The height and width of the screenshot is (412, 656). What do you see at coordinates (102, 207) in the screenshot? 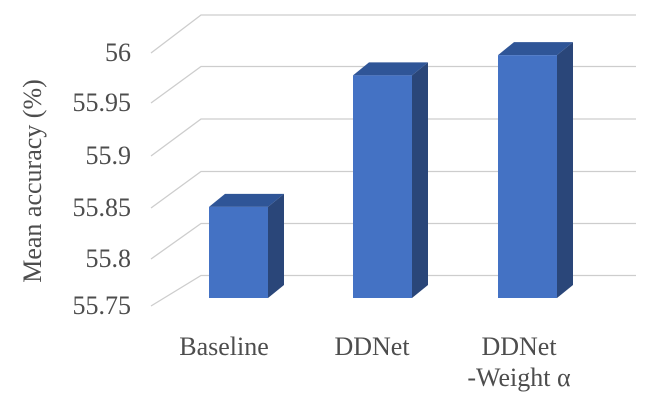
I see `y-tick-label-55-85: 55.85` at bounding box center [102, 207].